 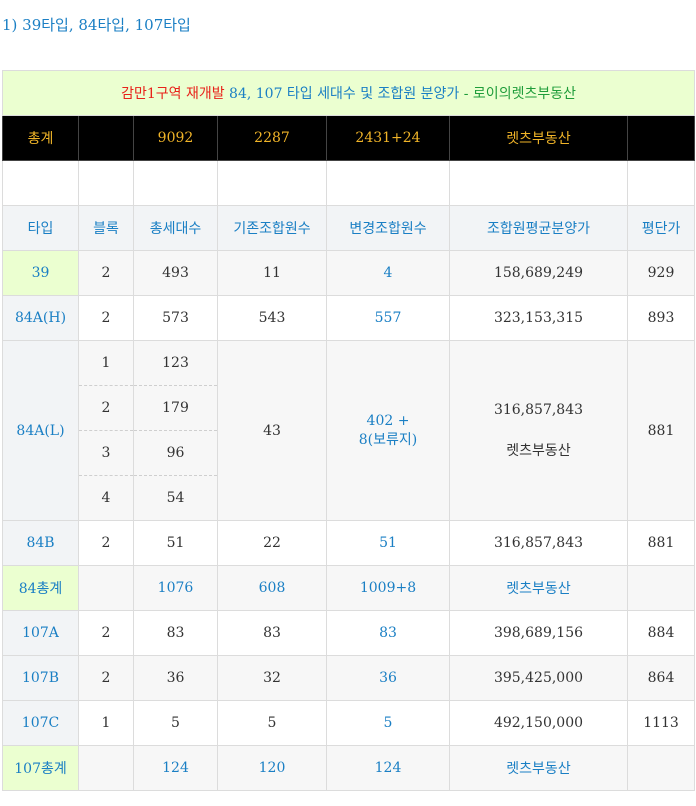 I want to click on price-value: 316,857,843, so click(x=538, y=409).